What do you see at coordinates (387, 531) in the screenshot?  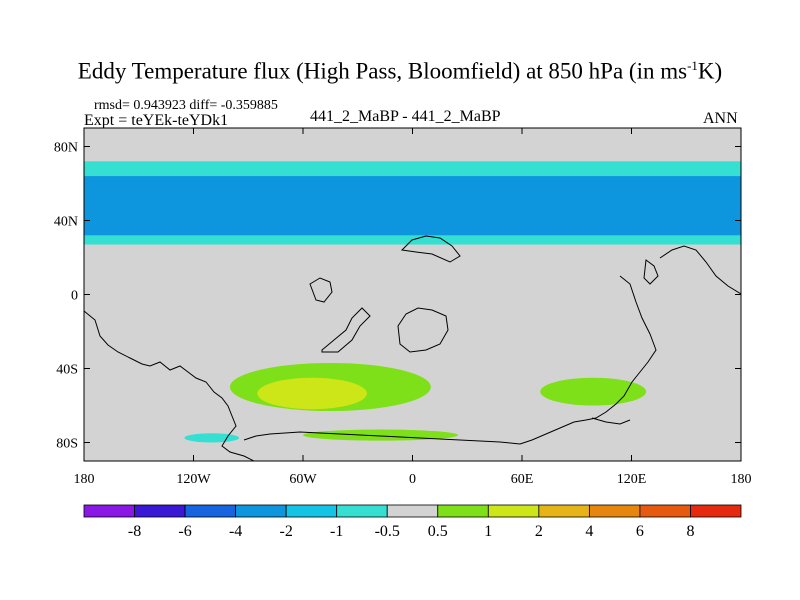 I see `colorbar-label: -0.5` at bounding box center [387, 531].